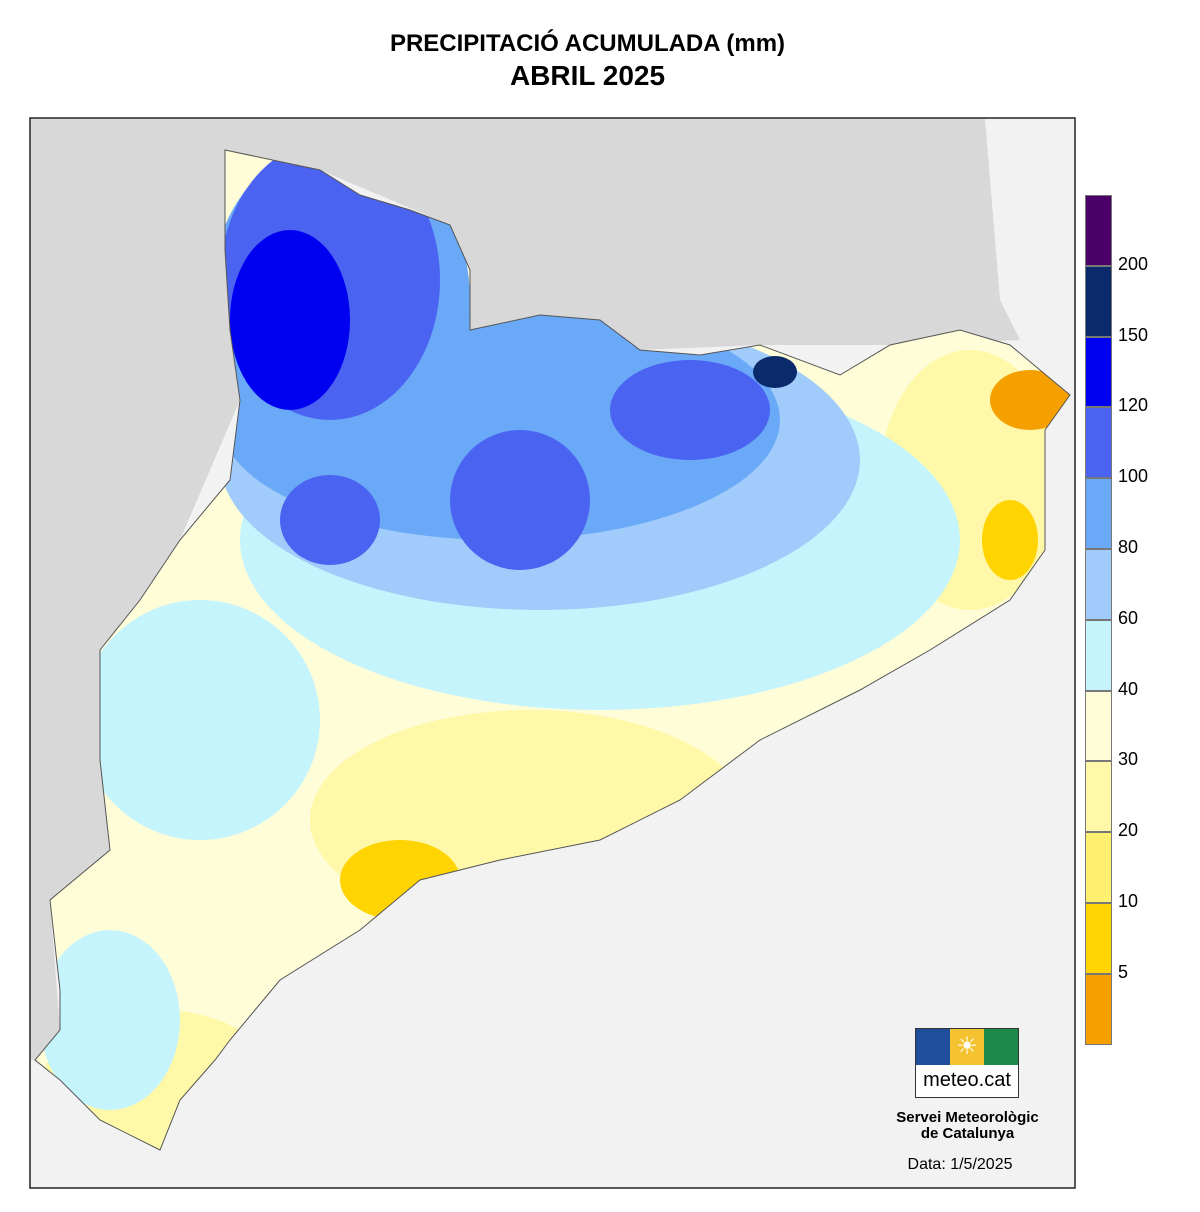 Image resolution: width=1200 pixels, height=1212 pixels. Describe the element at coordinates (967, 1080) in the screenshot. I see `logo-text: meteo.cat` at that location.